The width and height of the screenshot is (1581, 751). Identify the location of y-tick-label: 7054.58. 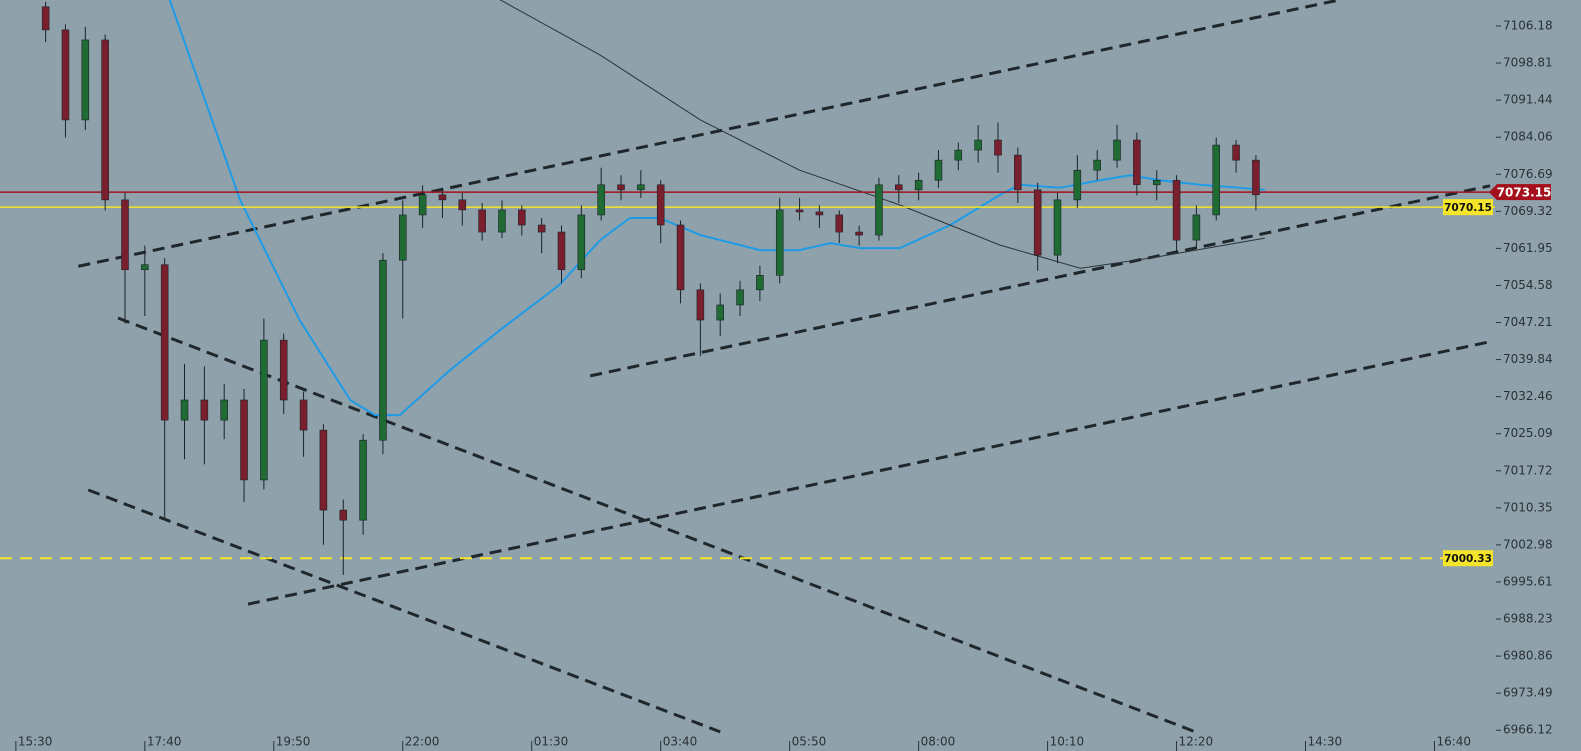
(1528, 285).